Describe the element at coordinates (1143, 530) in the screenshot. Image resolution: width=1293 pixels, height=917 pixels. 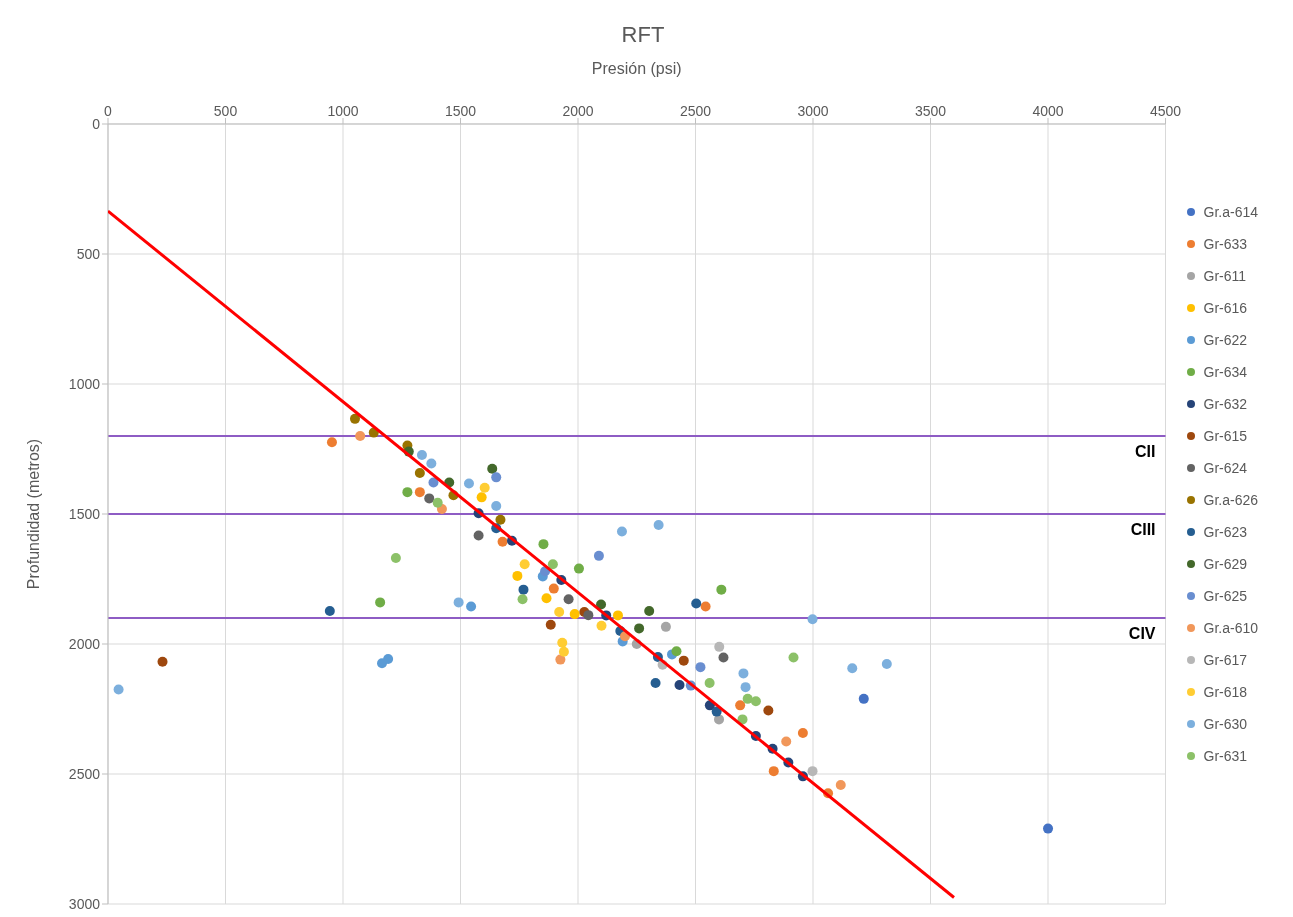
I see `ref-line-label: CIII` at that location.